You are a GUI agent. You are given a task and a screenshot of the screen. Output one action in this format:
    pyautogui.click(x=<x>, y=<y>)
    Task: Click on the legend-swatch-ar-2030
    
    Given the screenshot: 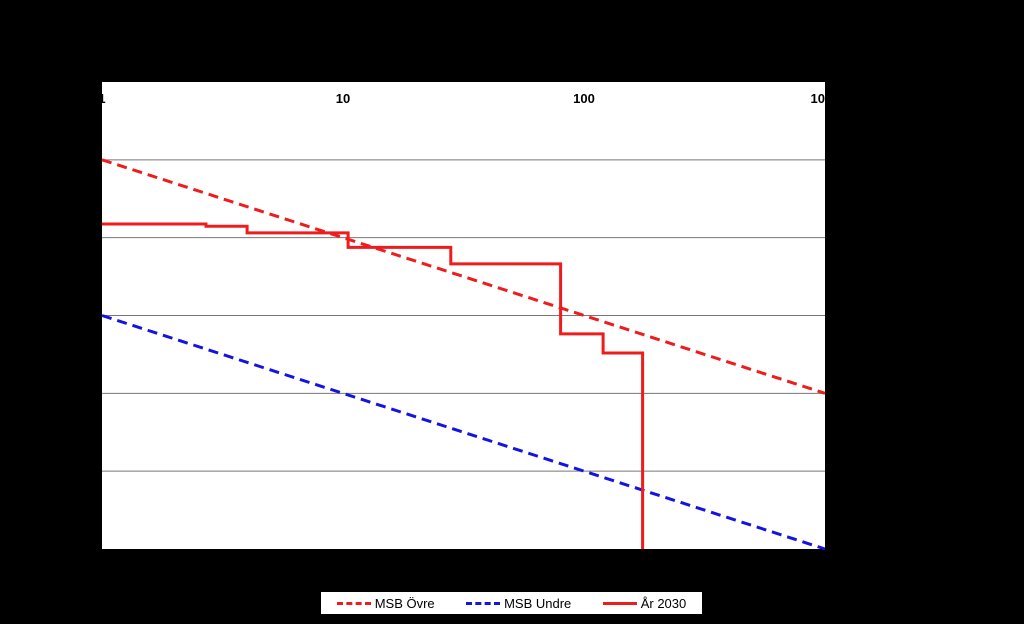 What is the action you would take?
    pyautogui.click(x=619, y=603)
    